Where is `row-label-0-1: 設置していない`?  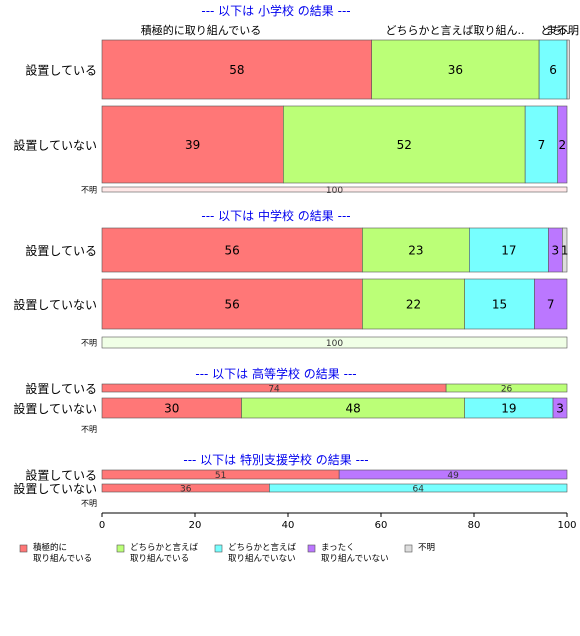 row-label-0-1: 設置していない is located at coordinates (55, 145).